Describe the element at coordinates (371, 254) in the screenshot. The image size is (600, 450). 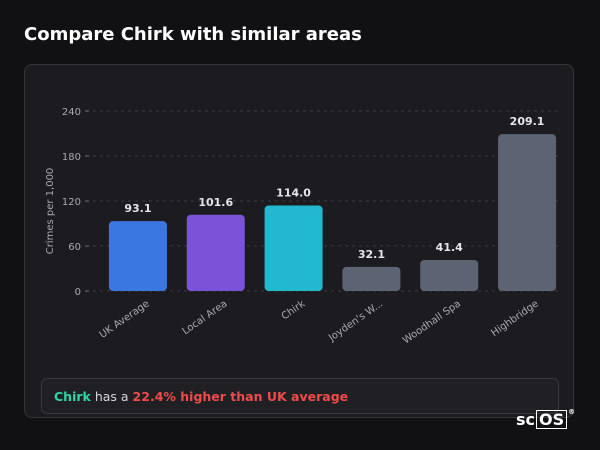
I see `bar-value-label: 32.1` at that location.